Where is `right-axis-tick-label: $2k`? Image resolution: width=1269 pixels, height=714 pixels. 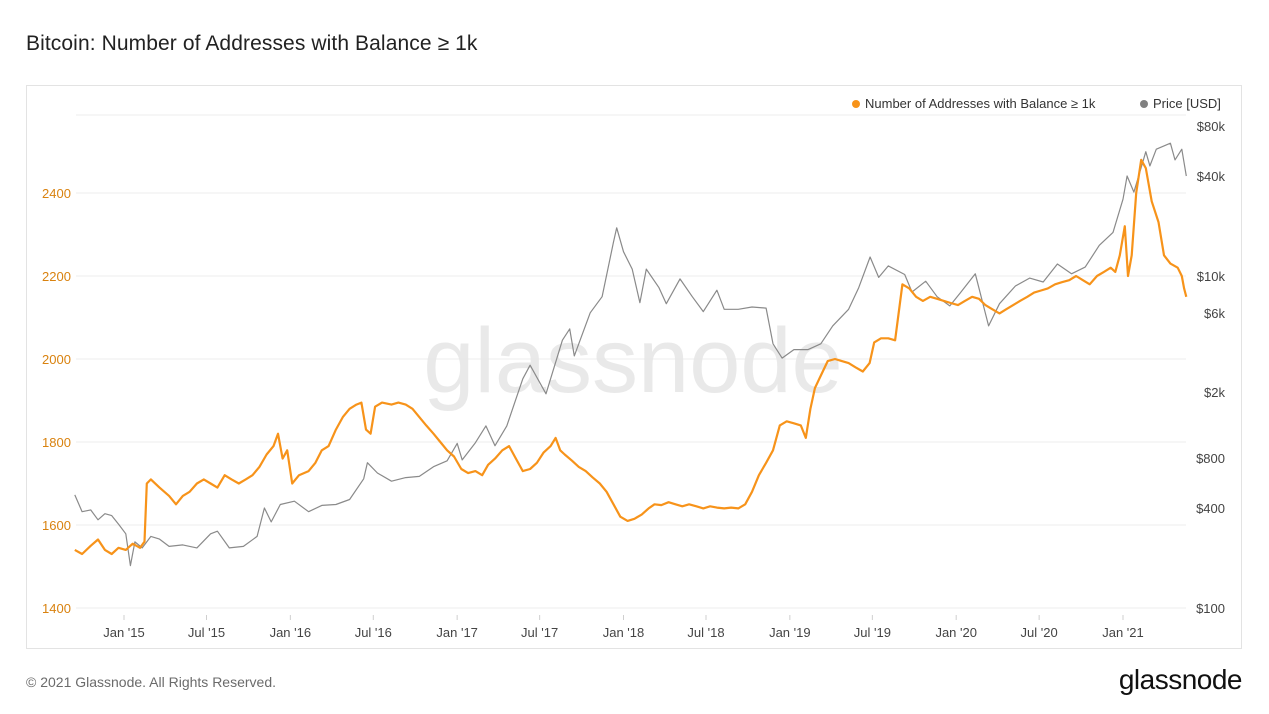 right-axis-tick-label: $2k is located at coordinates (1214, 392).